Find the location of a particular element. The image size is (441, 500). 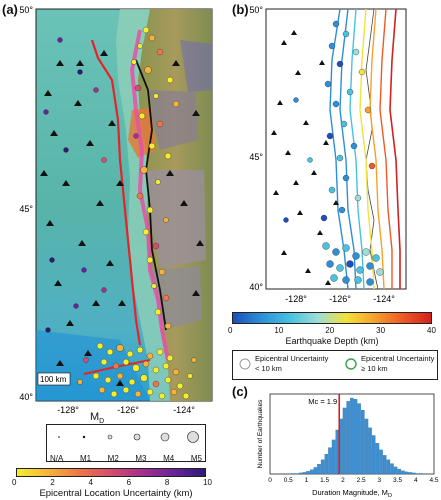

depth-colorbar-label: Earthquake Depth (km) is located at coordinates (332, 341).